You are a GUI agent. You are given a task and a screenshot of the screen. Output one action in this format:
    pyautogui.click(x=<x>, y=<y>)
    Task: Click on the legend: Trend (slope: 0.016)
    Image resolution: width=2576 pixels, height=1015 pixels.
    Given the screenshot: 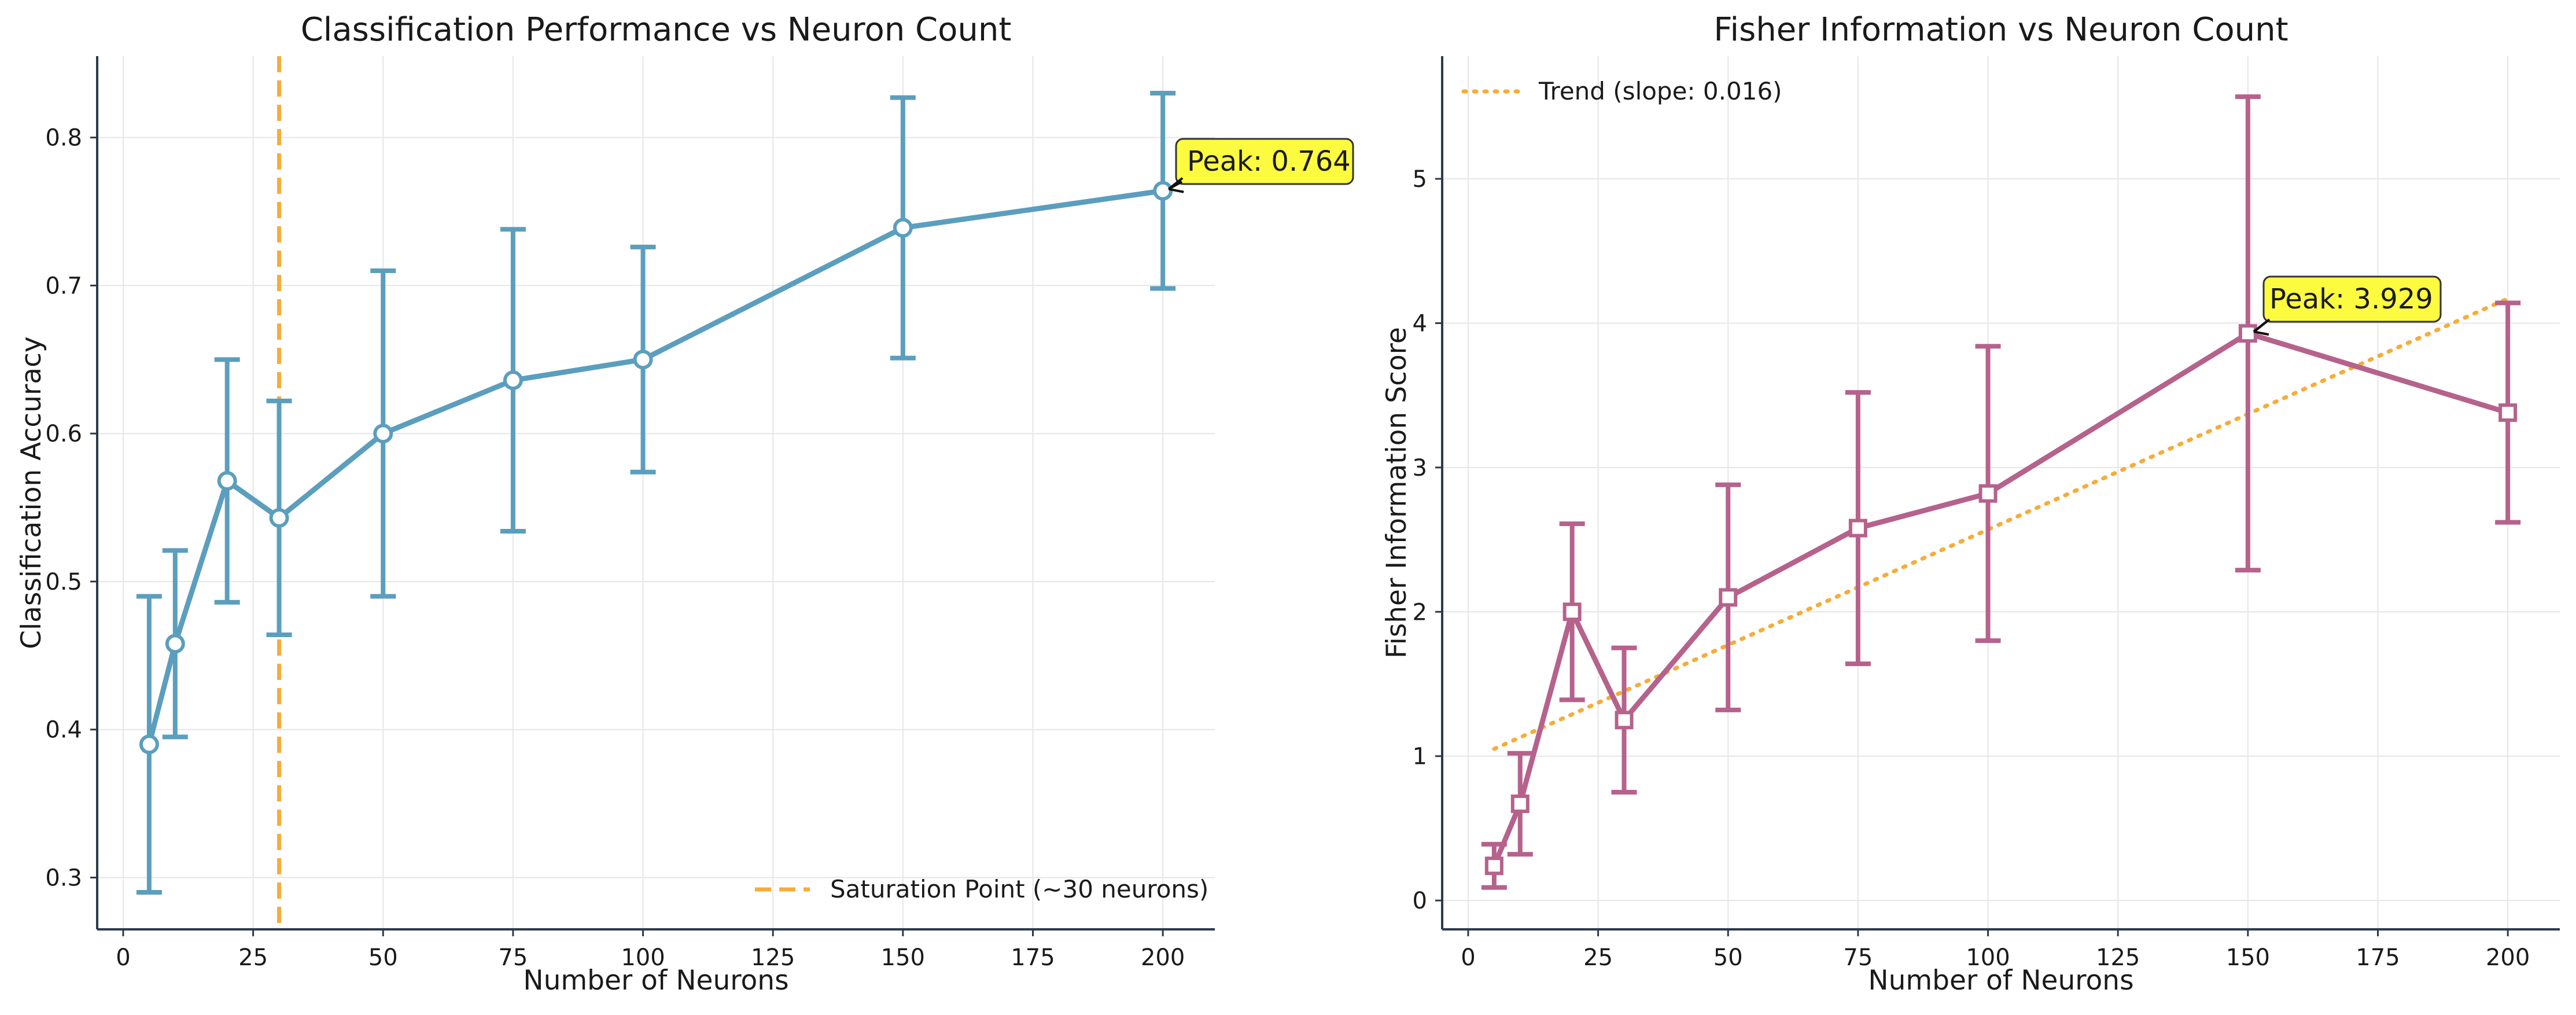 What is the action you would take?
    pyautogui.click(x=1621, y=91)
    